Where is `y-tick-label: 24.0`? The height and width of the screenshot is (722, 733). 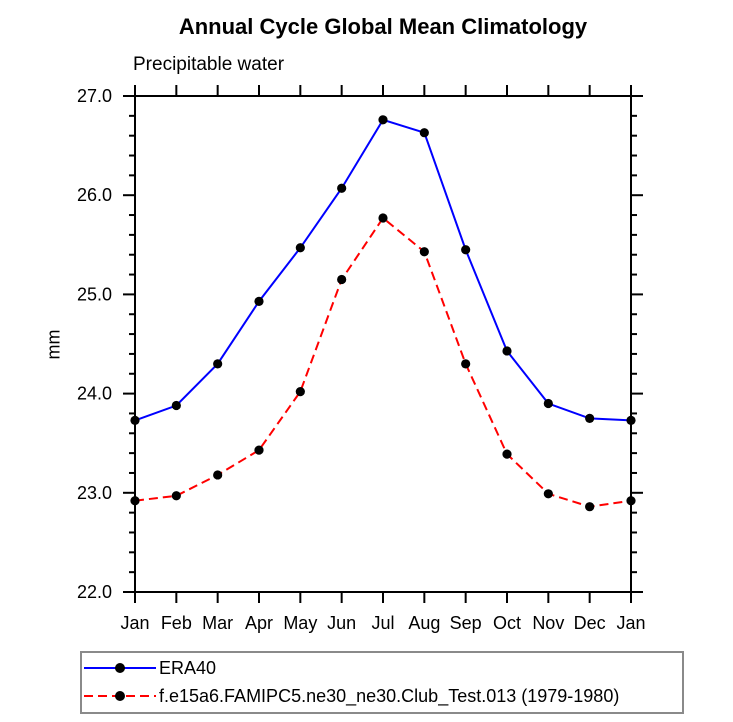
y-tick-label: 24.0 is located at coordinates (94, 394).